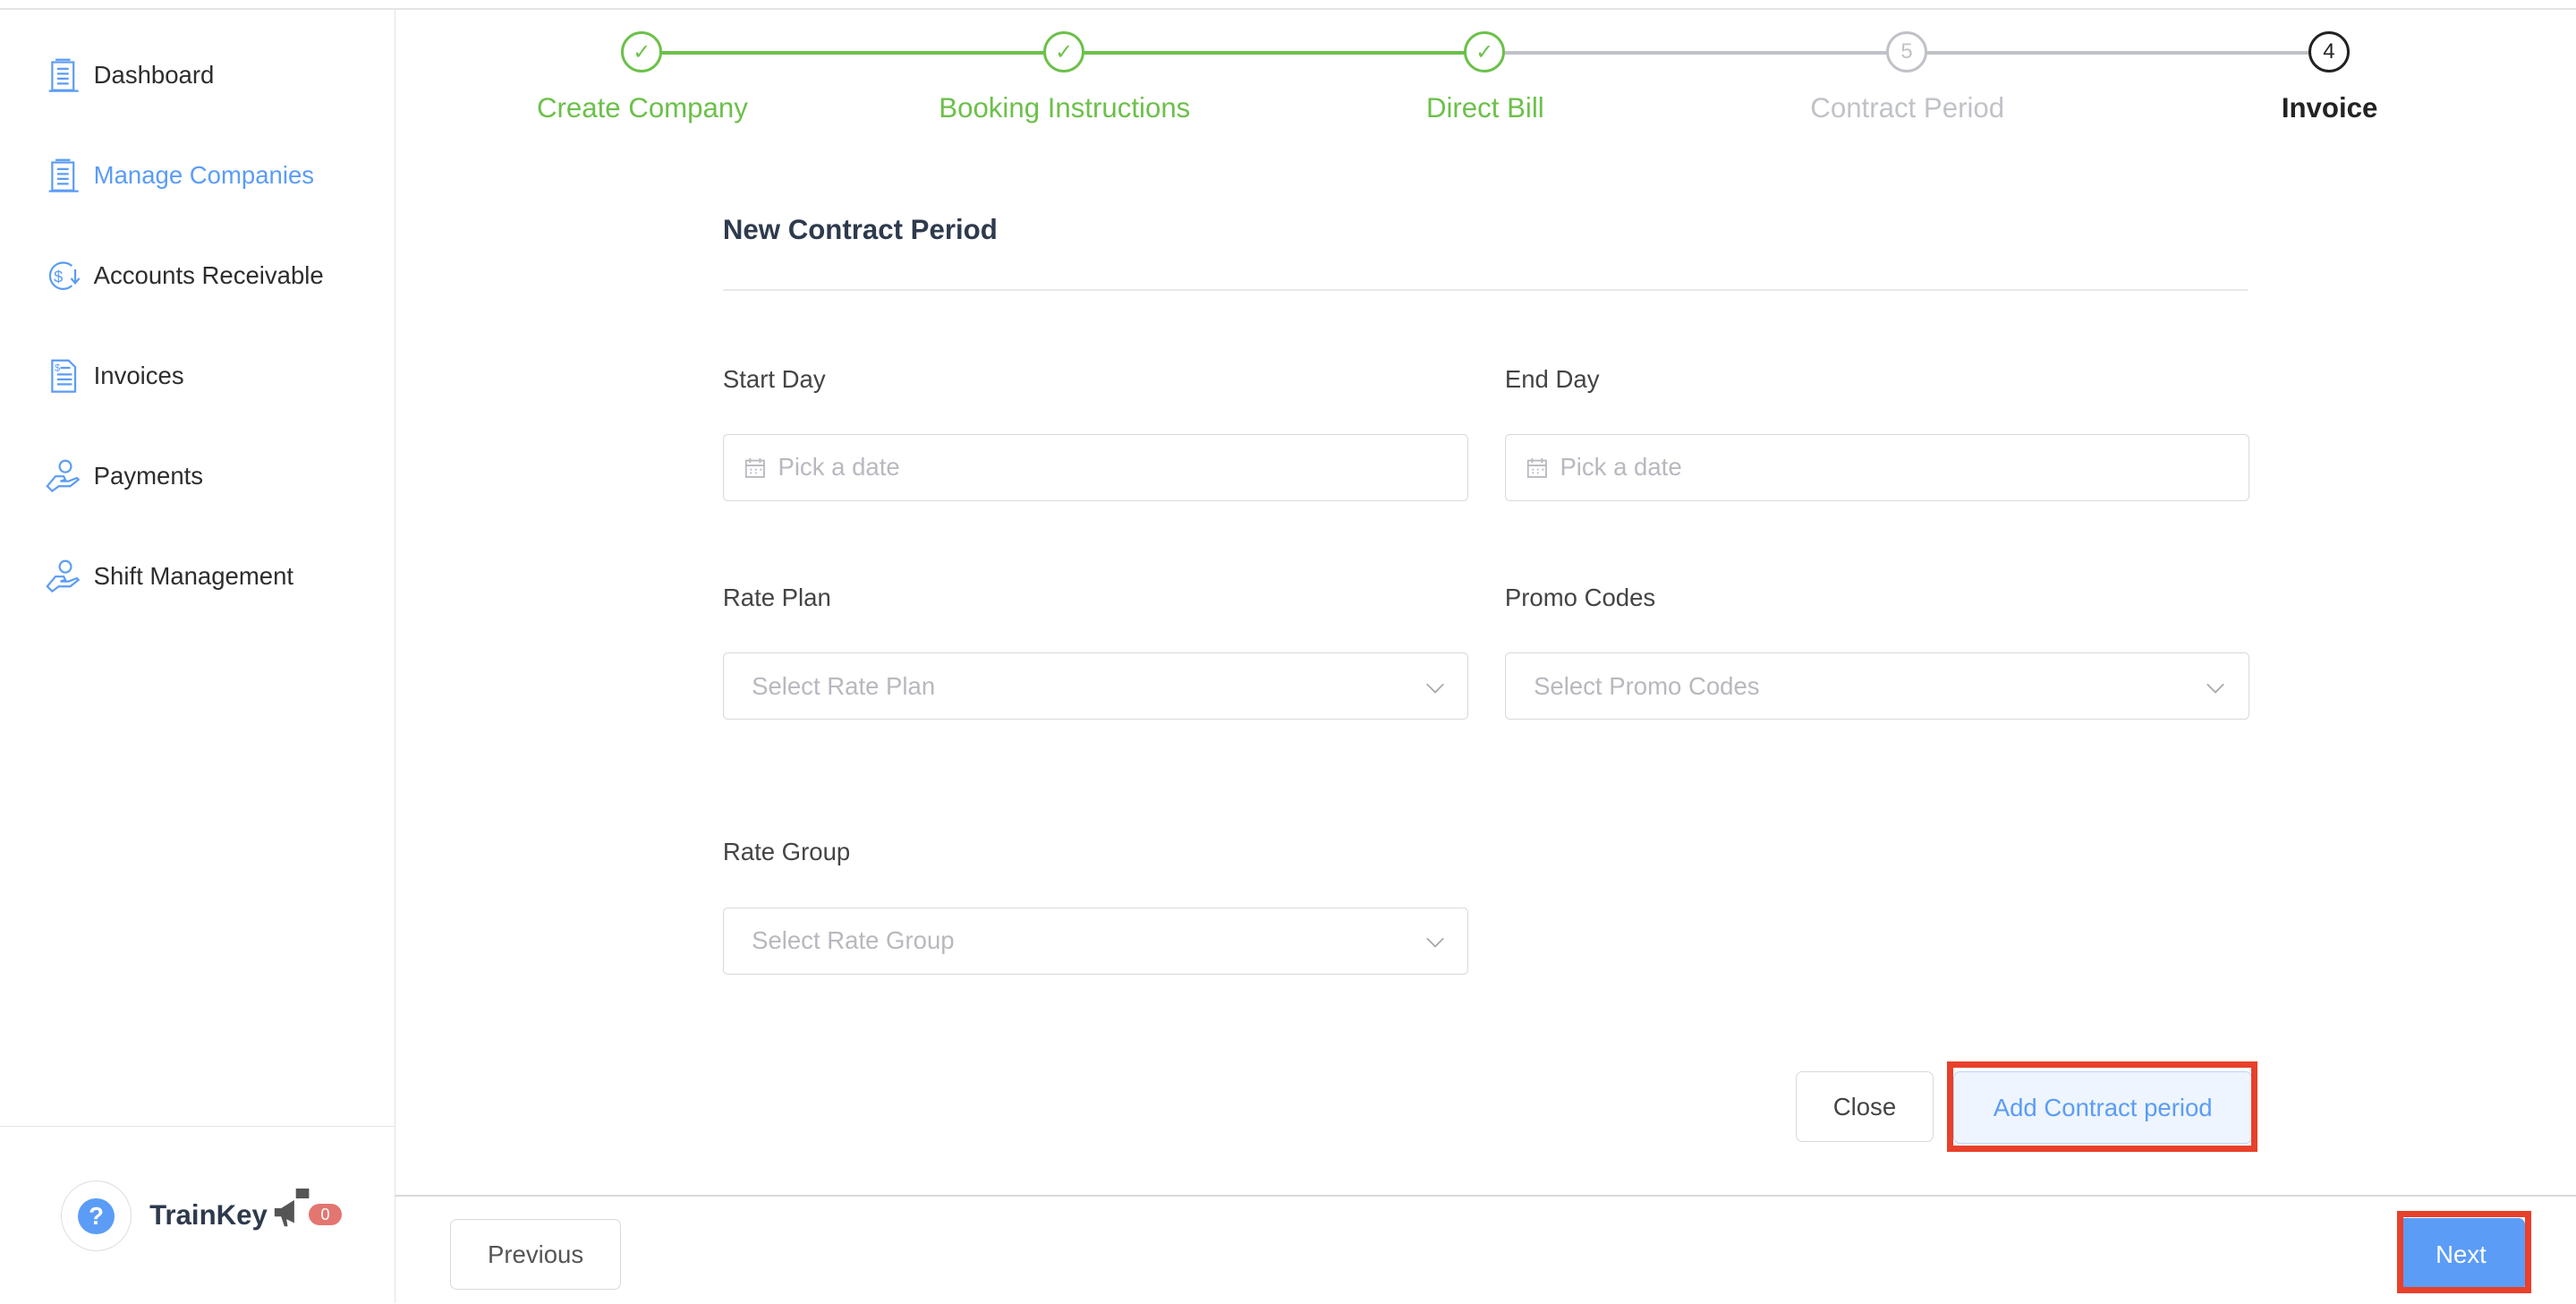 This screenshot has height=1304, width=2576. I want to click on sidebar-item-manage-companies: Manage Companies, so click(180, 175).